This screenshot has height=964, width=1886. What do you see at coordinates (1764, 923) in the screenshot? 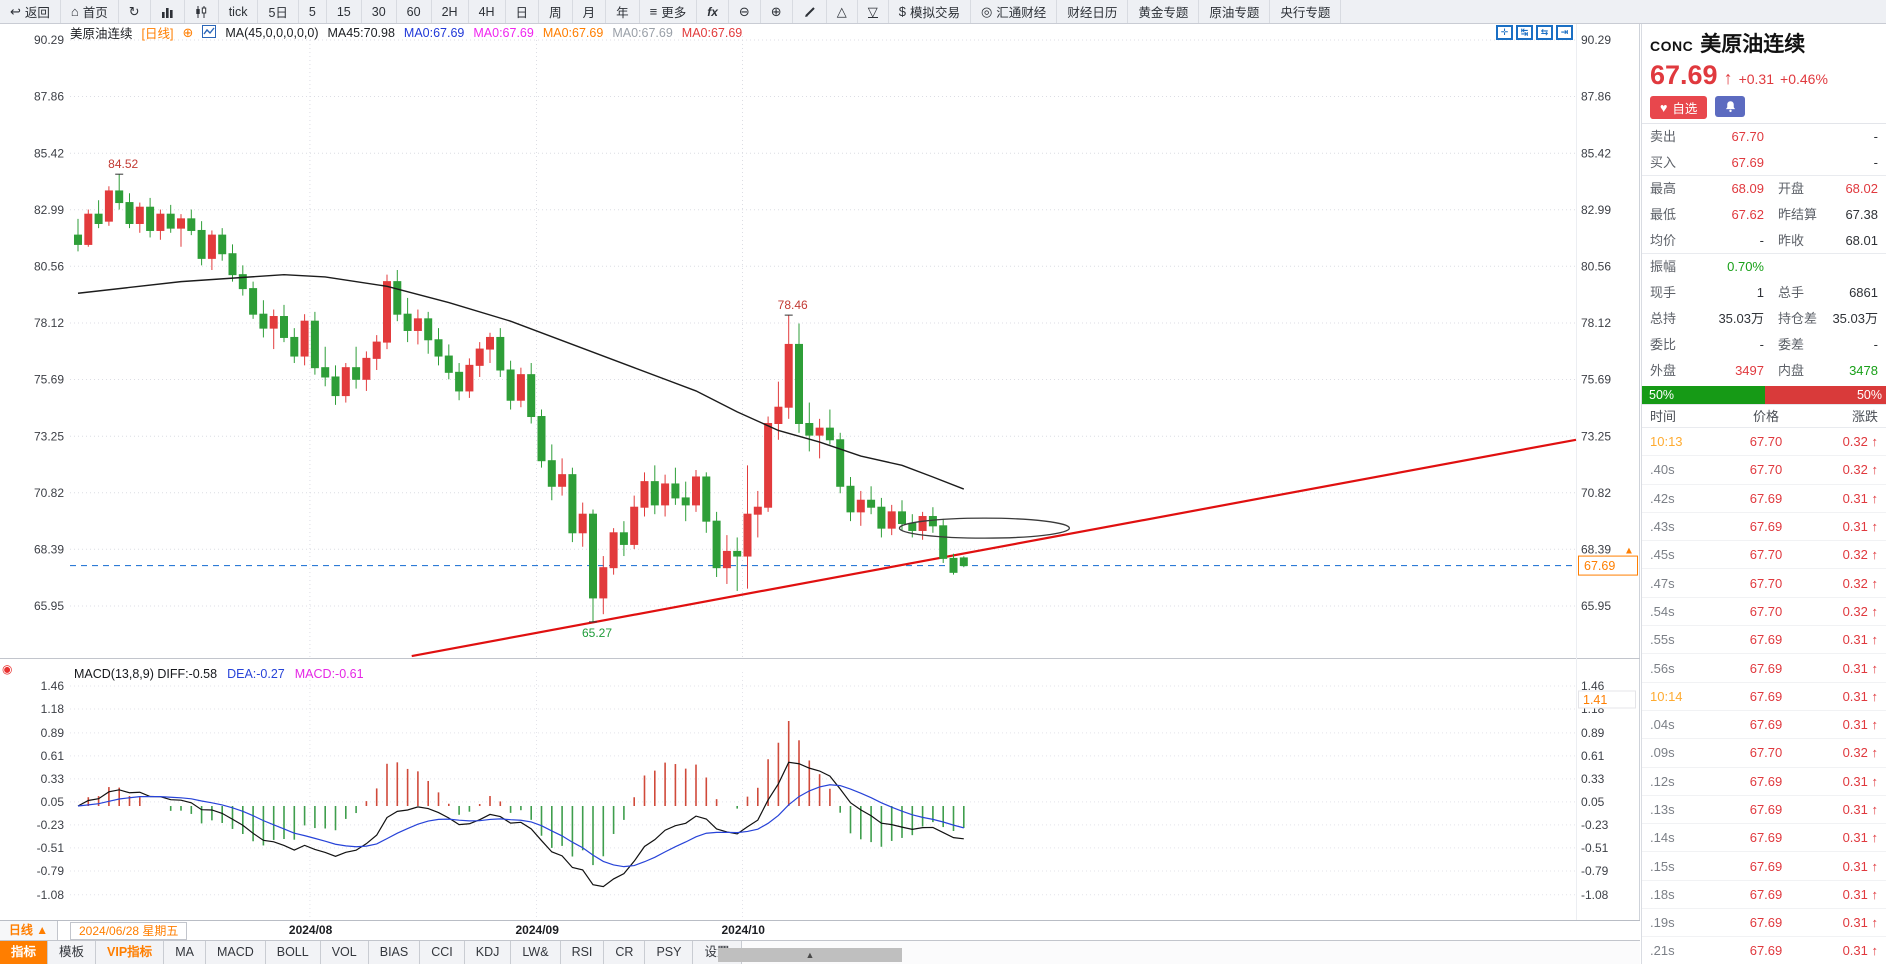
I see `tape-row: .19s 67.69 0.31 ↑` at bounding box center [1764, 923].